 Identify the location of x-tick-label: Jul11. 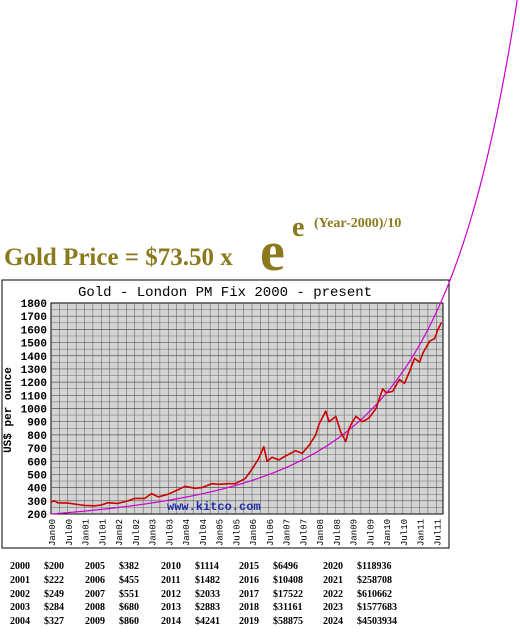
(438, 532).